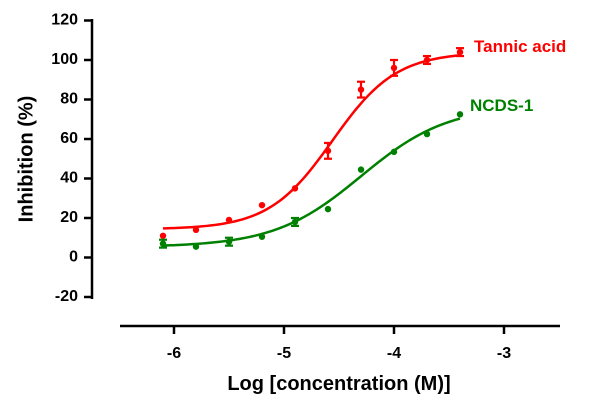 This screenshot has height=400, width=596. I want to click on series-label: NCDS-1, so click(501, 105).